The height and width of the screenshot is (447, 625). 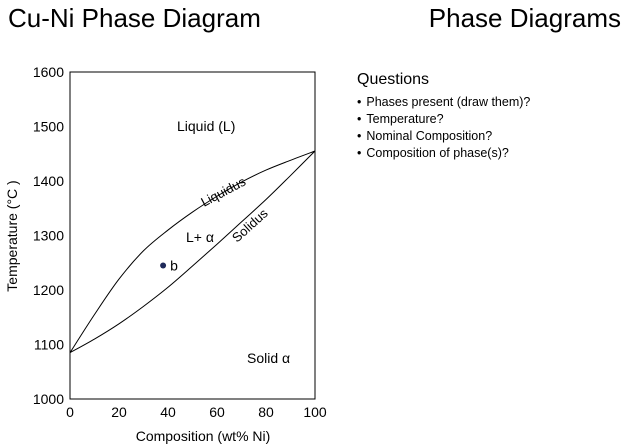 What do you see at coordinates (524, 18) in the screenshot?
I see `section-title: Phase Diagrams` at bounding box center [524, 18].